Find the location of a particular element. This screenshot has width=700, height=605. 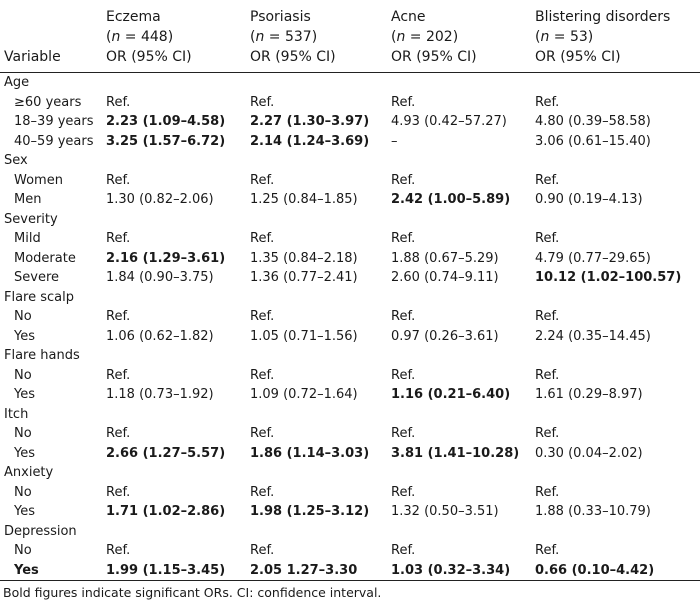

cell-value: 4.80 (0.39–58.58) is located at coordinates (593, 121).